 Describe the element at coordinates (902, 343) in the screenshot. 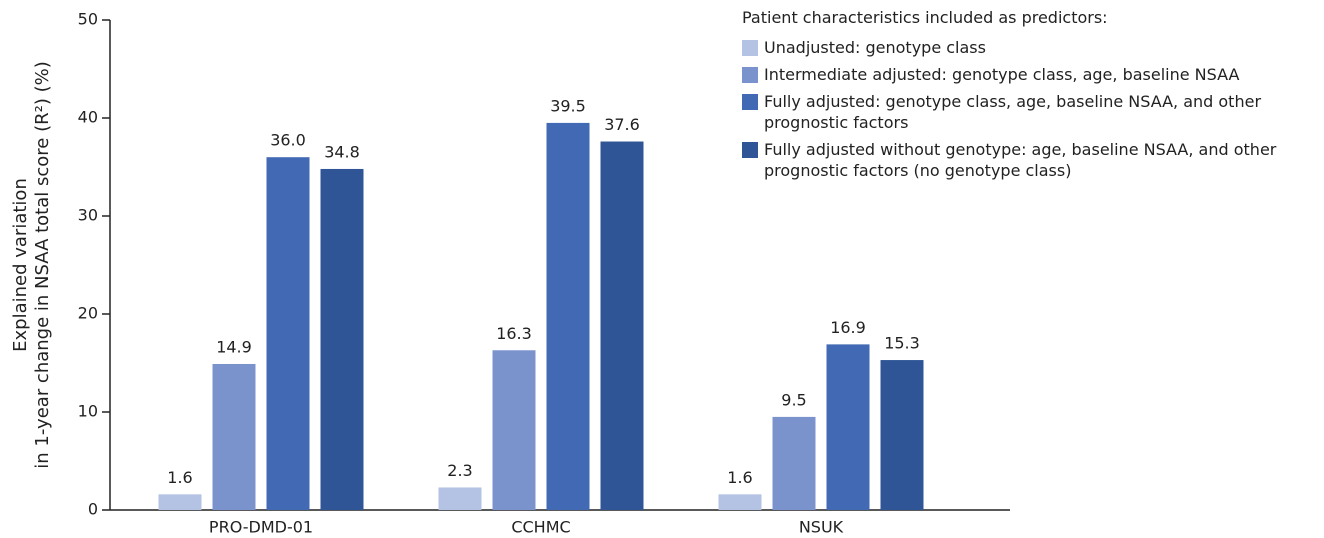

I see `data-label: 15.3` at that location.